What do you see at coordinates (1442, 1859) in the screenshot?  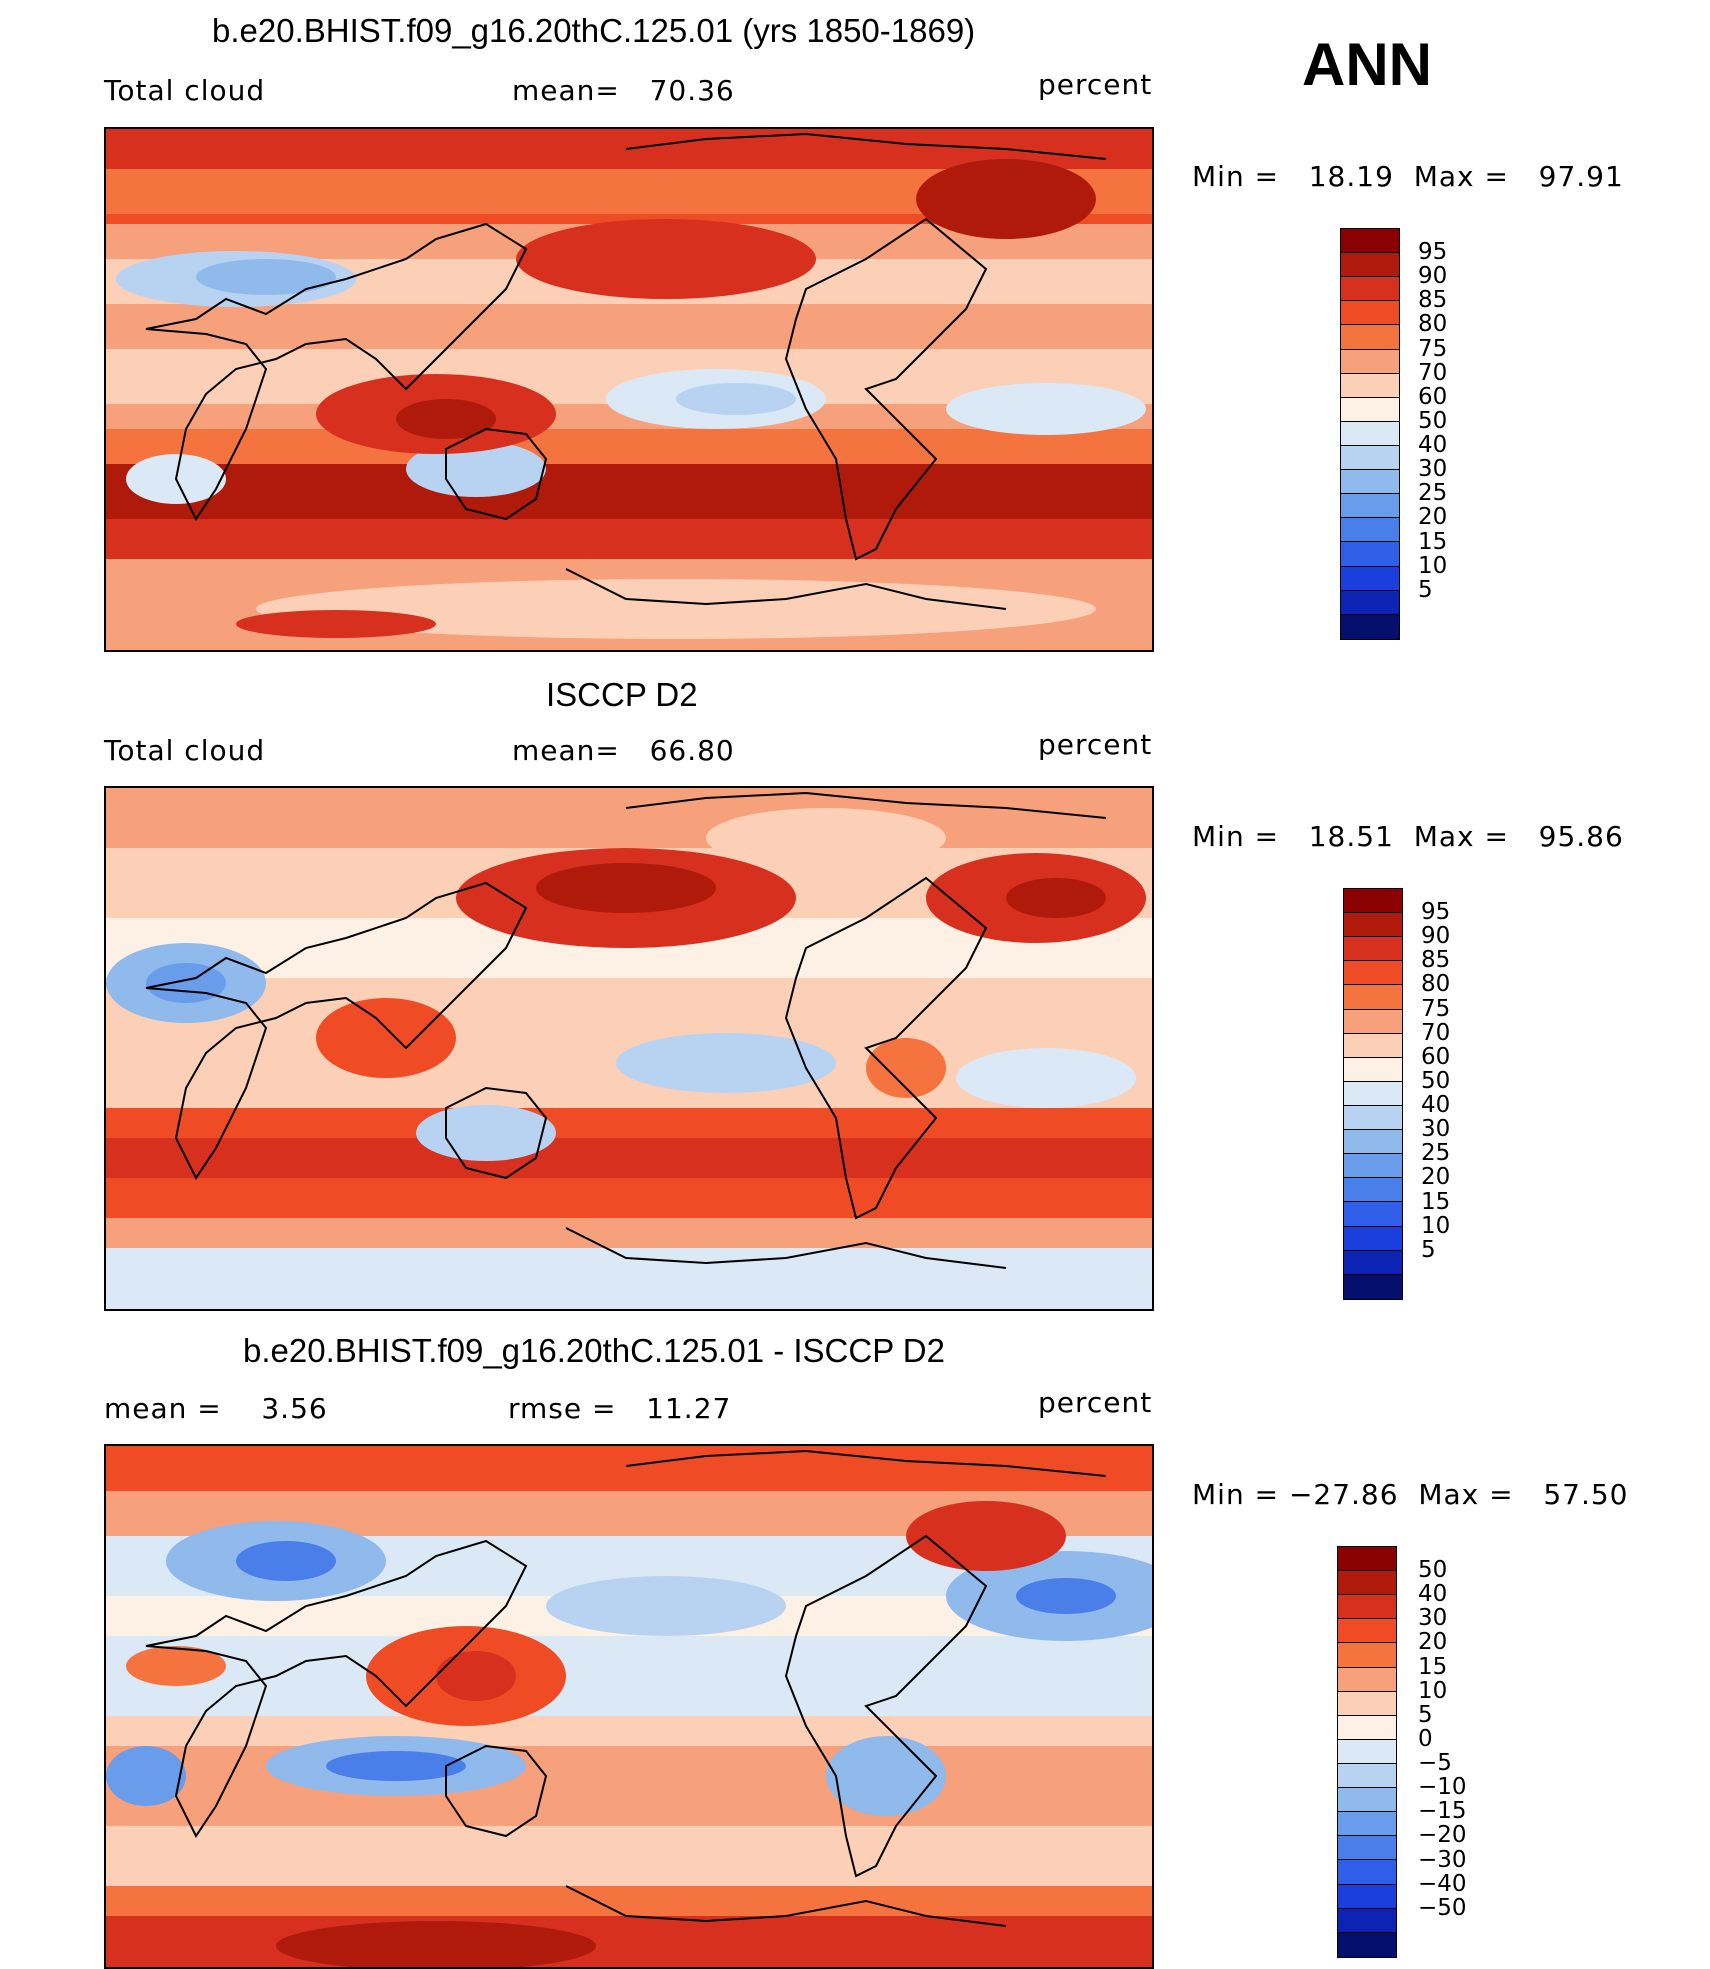 I see `colorbar-tick-label: −30` at bounding box center [1442, 1859].